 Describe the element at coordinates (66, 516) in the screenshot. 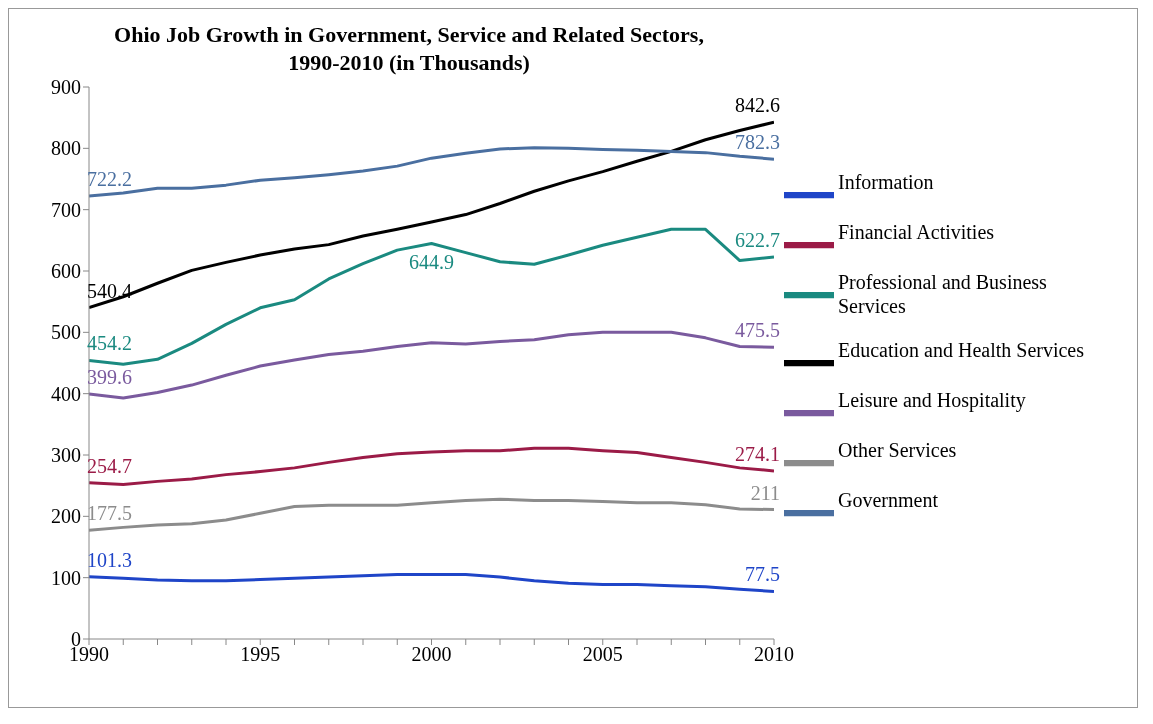

I see `y-tick-label: 200` at that location.